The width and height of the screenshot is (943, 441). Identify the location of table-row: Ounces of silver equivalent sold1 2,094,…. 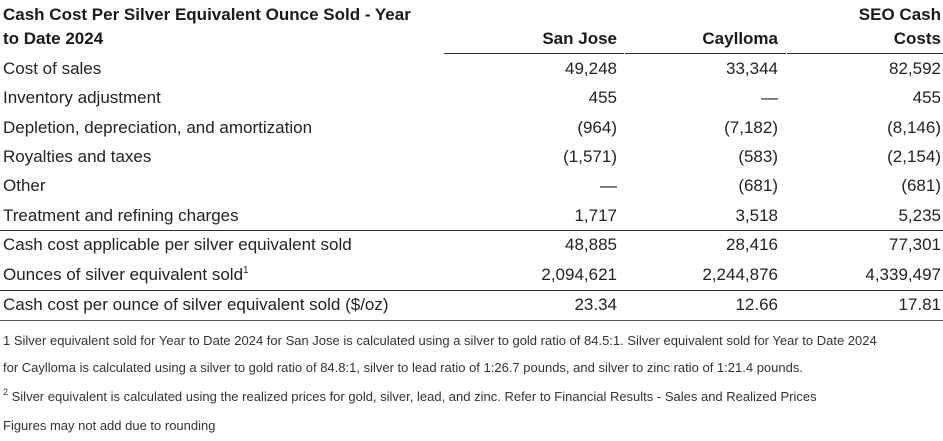
(471, 274).